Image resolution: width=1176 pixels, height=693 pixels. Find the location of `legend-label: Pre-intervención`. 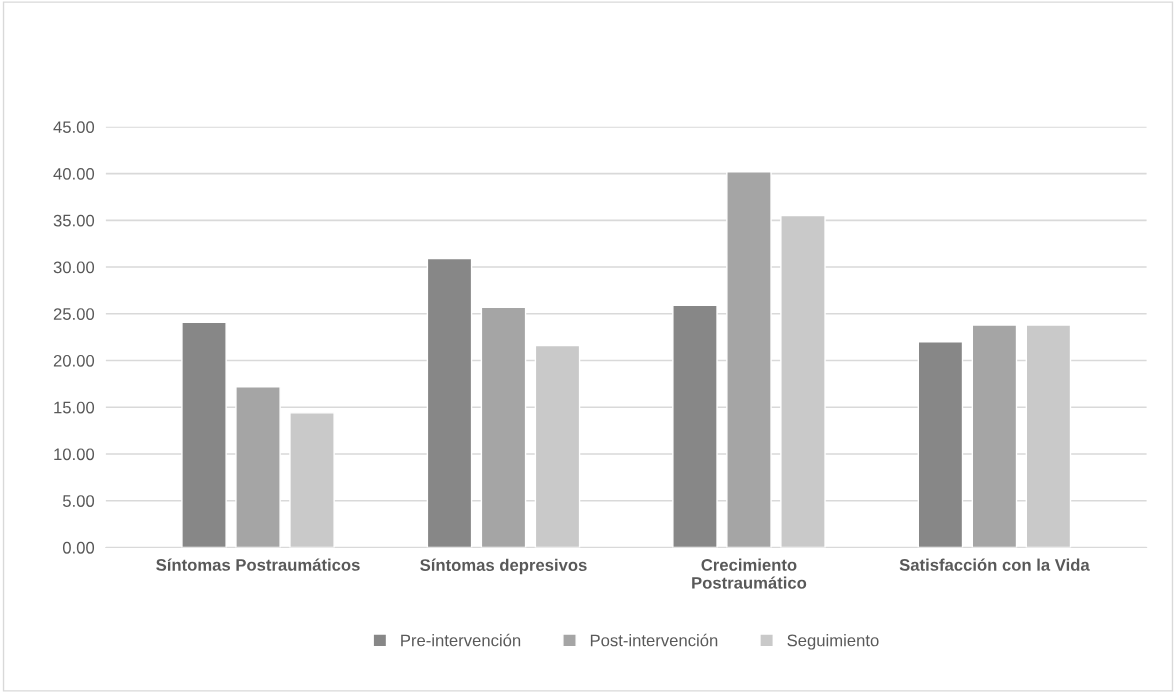

legend-label: Pre-intervención is located at coordinates (461, 640).